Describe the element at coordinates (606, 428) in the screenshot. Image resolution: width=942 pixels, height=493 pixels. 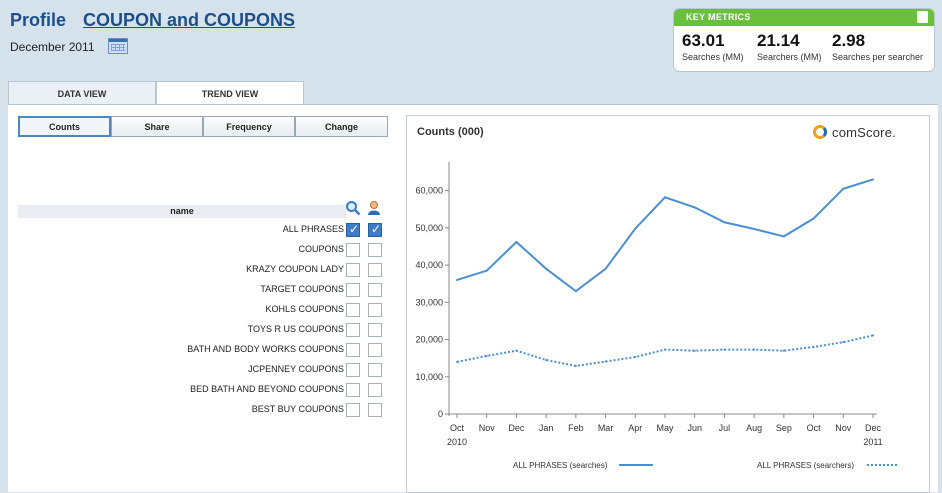
I see `x-tick-label: Mar` at that location.